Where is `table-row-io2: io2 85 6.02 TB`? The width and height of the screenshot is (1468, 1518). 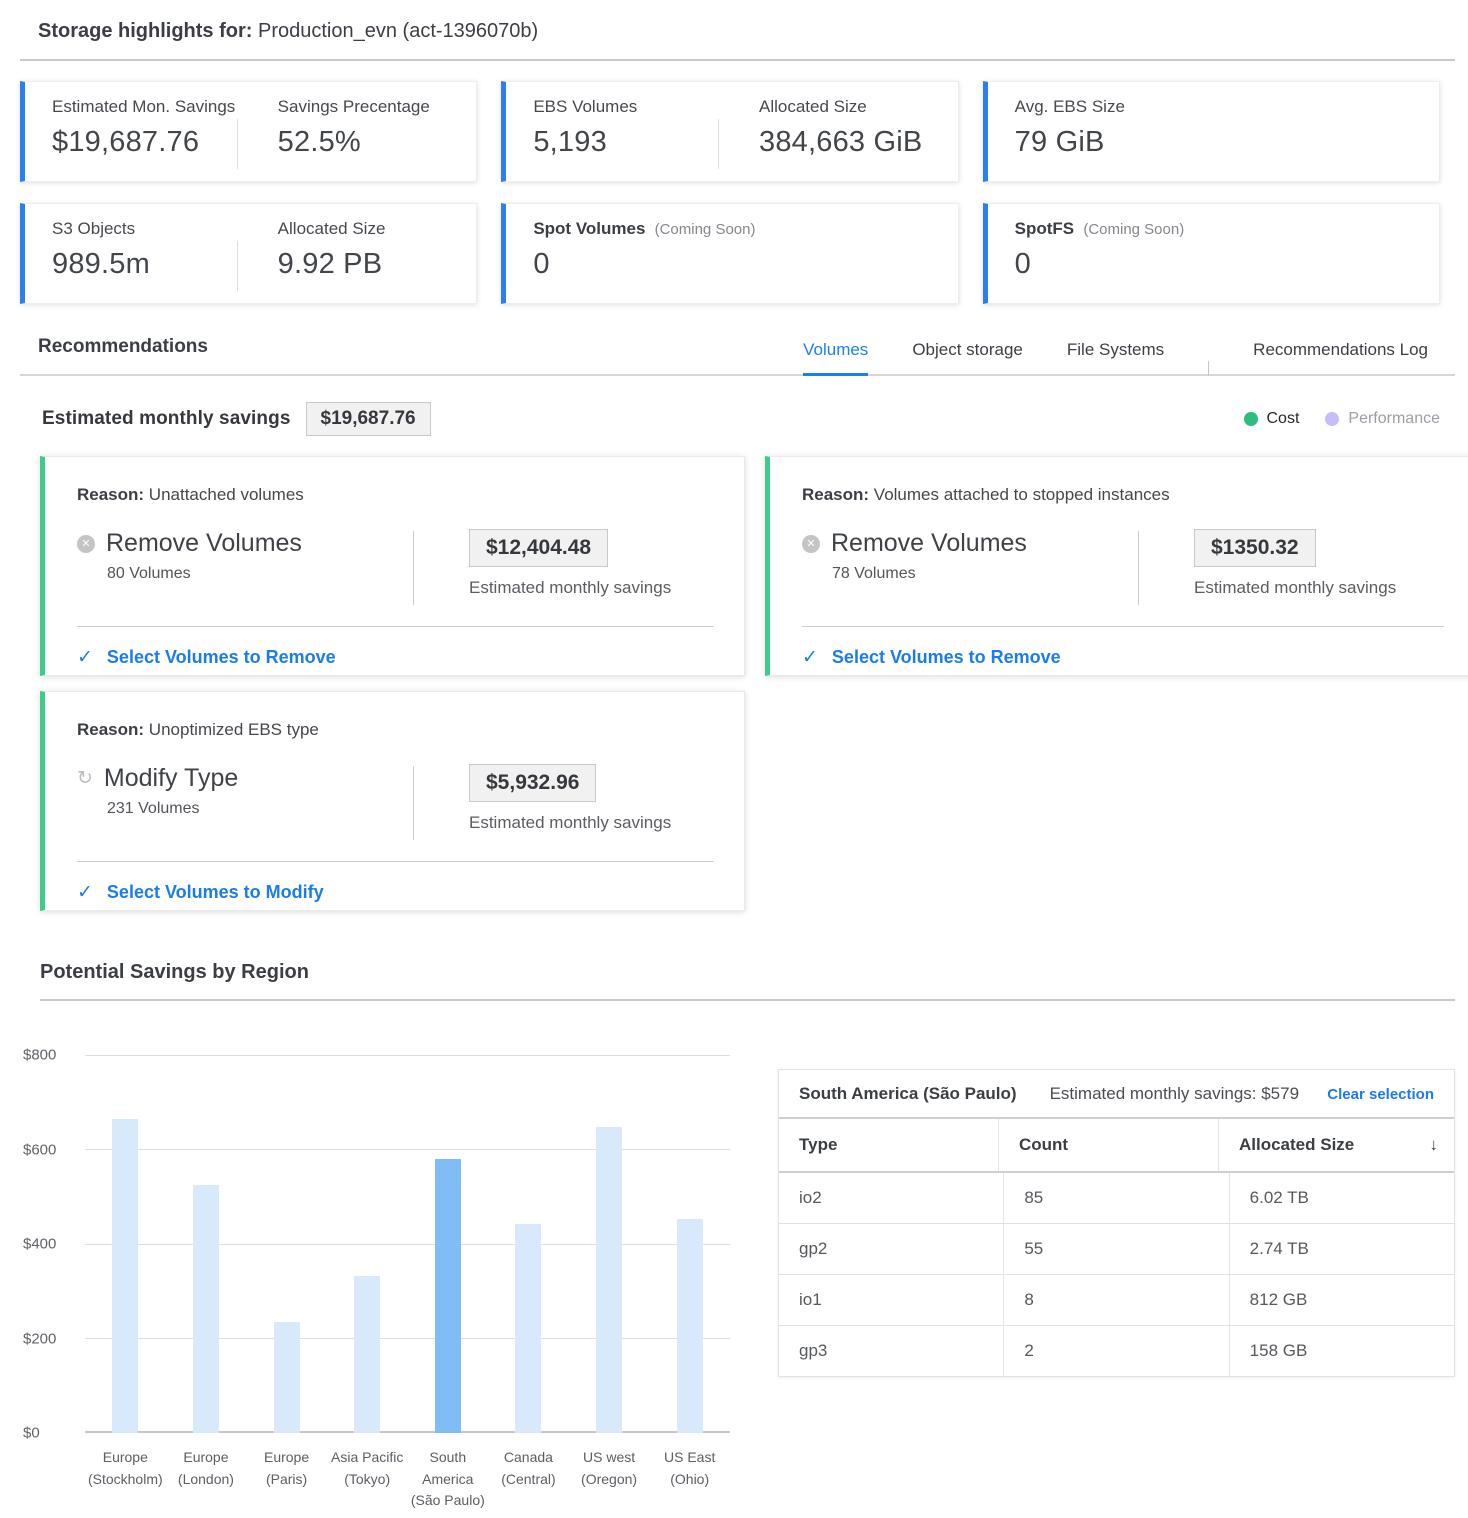 table-row-io2: io2 85 6.02 TB is located at coordinates (1116, 1198).